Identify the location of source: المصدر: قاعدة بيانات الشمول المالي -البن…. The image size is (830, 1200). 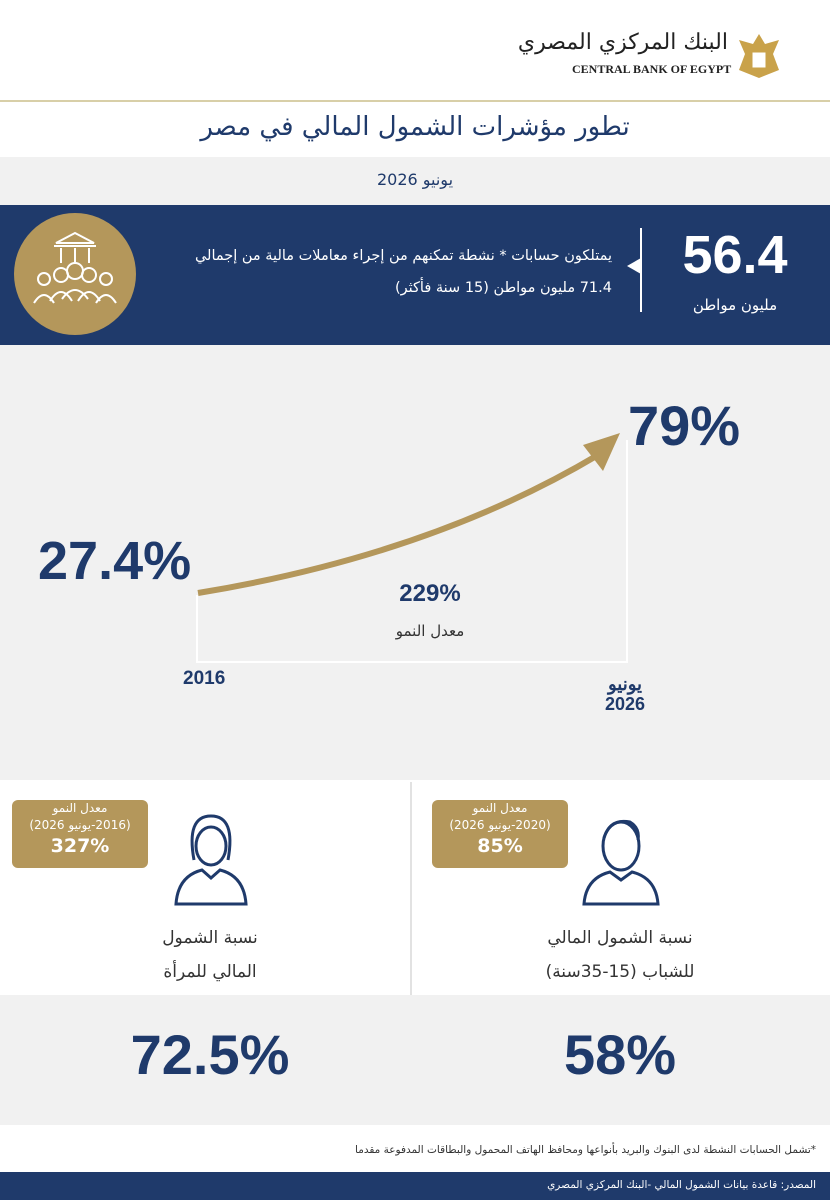
(681, 1185).